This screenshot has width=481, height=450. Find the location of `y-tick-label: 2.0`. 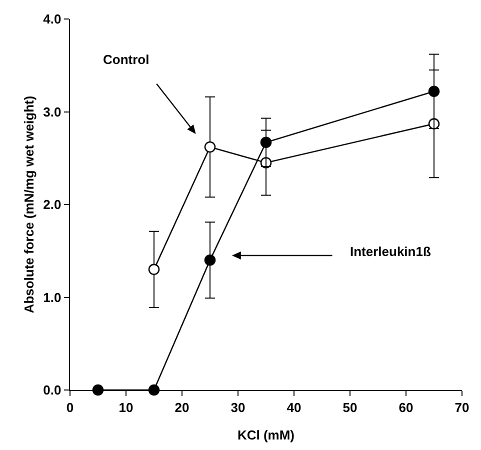

y-tick-label: 2.0 is located at coordinates (52, 204).